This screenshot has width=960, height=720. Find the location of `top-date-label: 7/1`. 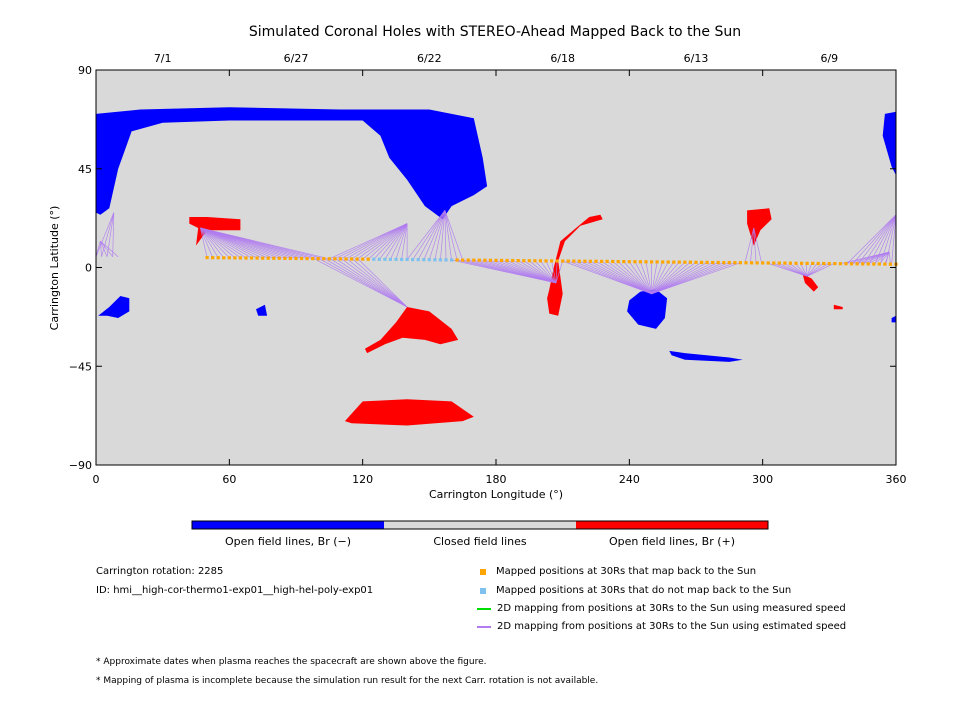

top-date-label: 7/1 is located at coordinates (163, 58).